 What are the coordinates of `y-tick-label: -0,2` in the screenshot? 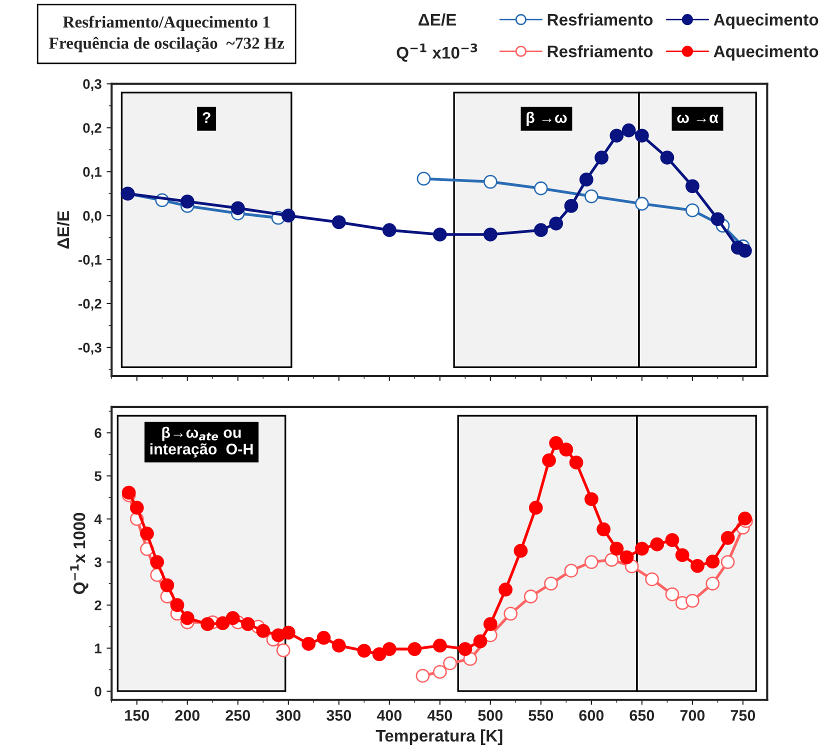 It's located at (90, 304).